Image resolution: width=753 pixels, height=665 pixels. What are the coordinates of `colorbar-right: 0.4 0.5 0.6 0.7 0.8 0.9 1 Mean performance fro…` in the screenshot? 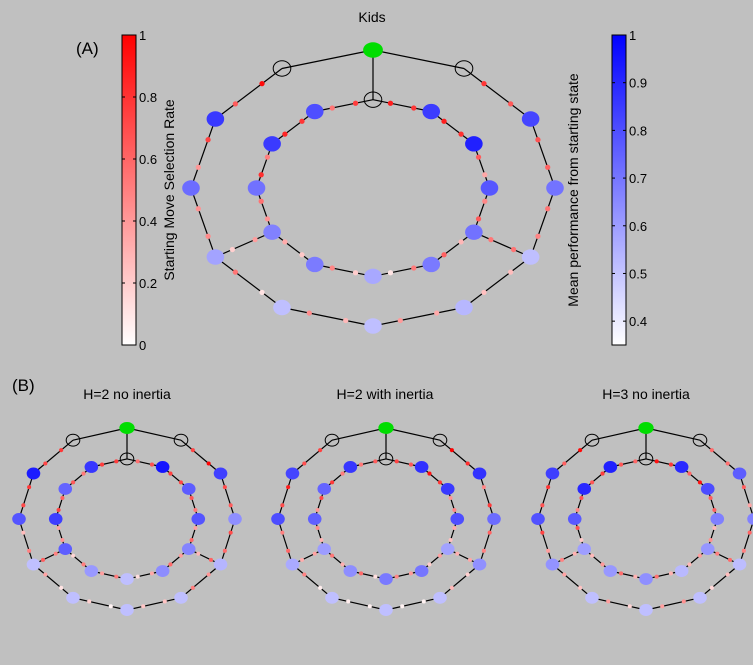 It's located at (606, 187).